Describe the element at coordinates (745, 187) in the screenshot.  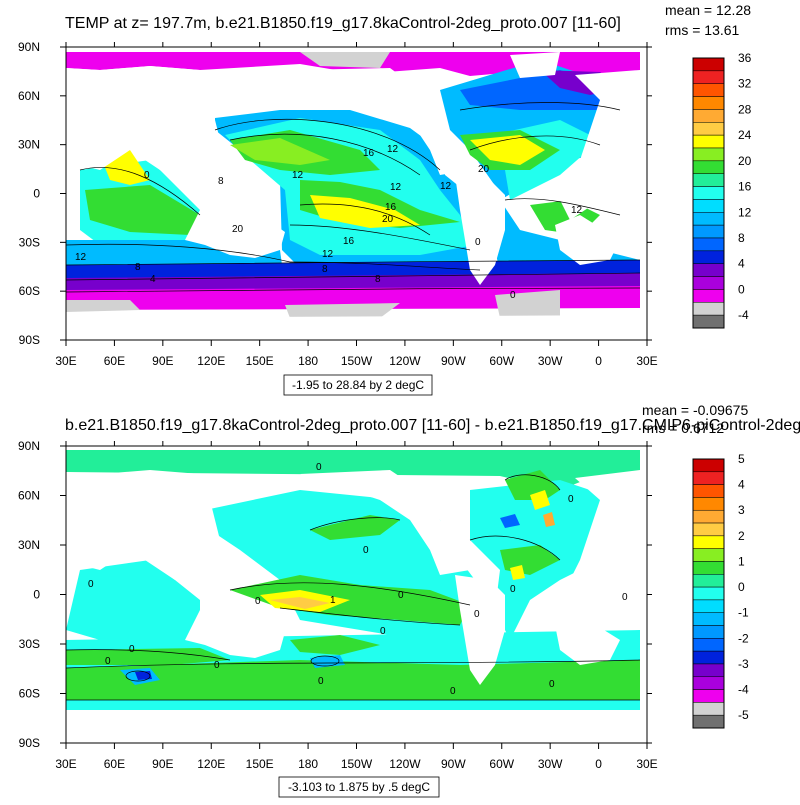
I see `colorbar-label: 16` at that location.